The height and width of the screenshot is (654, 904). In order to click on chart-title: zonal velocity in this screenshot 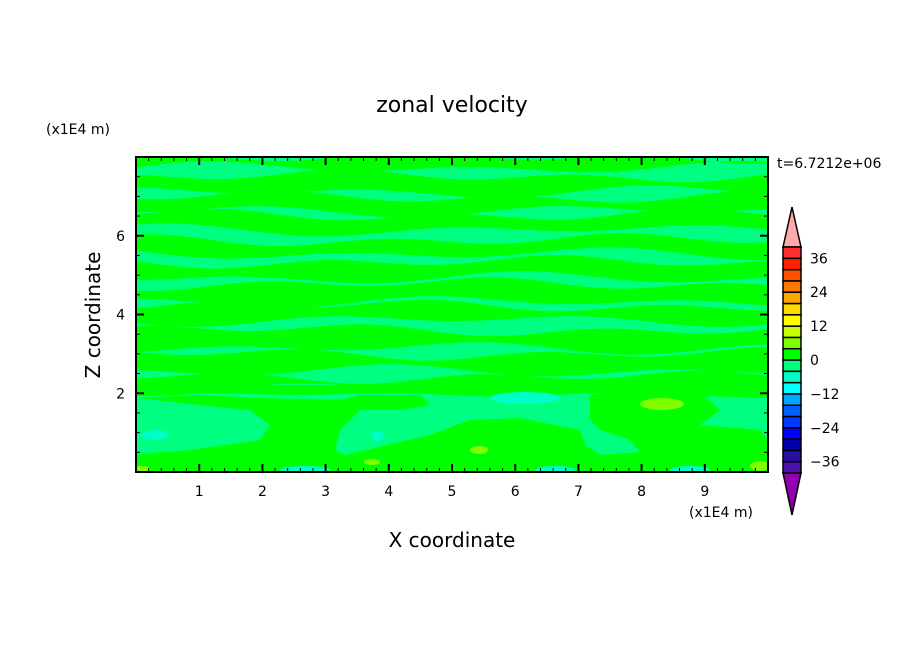, I will do `click(452, 105)`.